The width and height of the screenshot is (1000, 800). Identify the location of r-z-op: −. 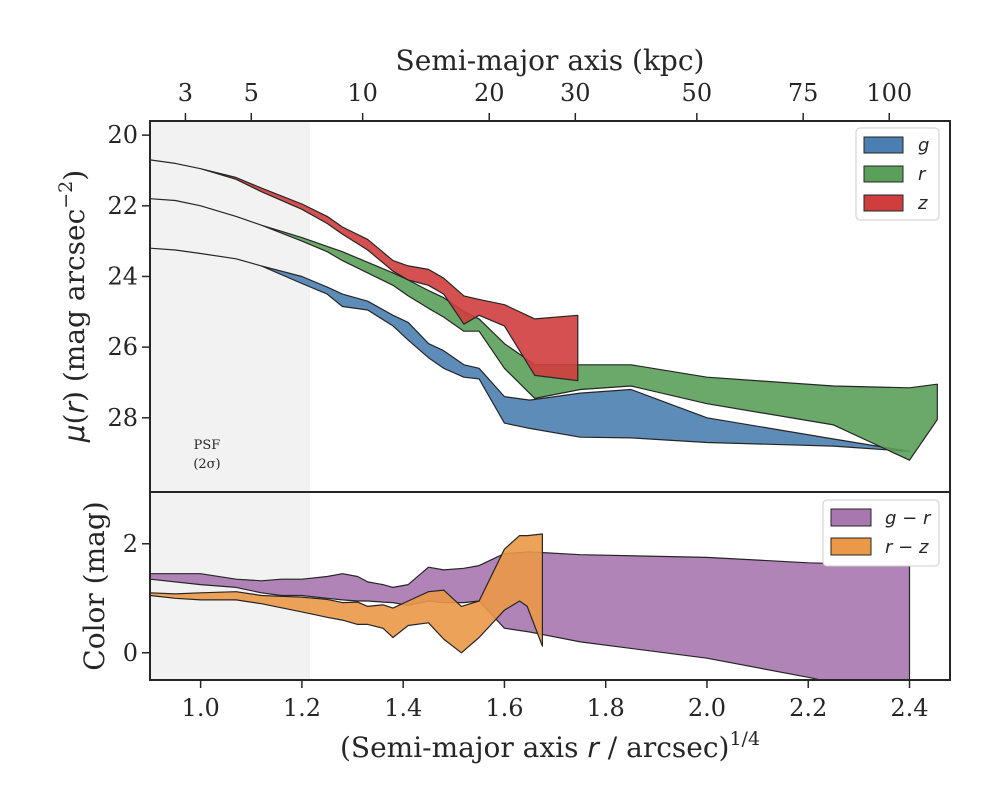
(905, 547).